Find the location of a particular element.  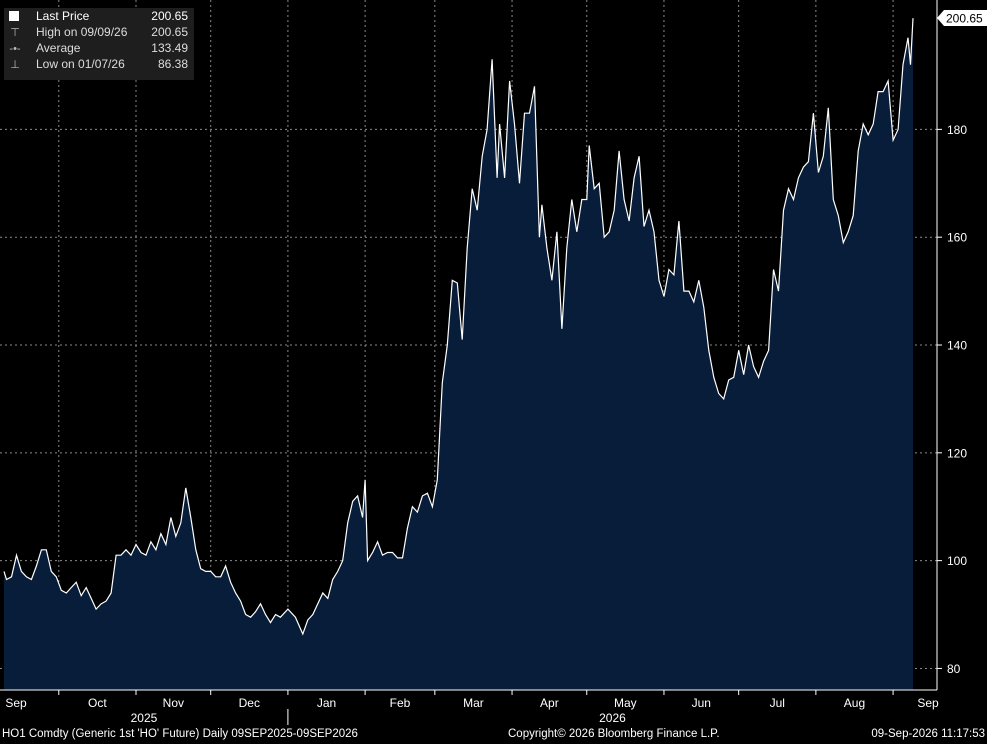

x-tick-label: Oct is located at coordinates (97, 703).